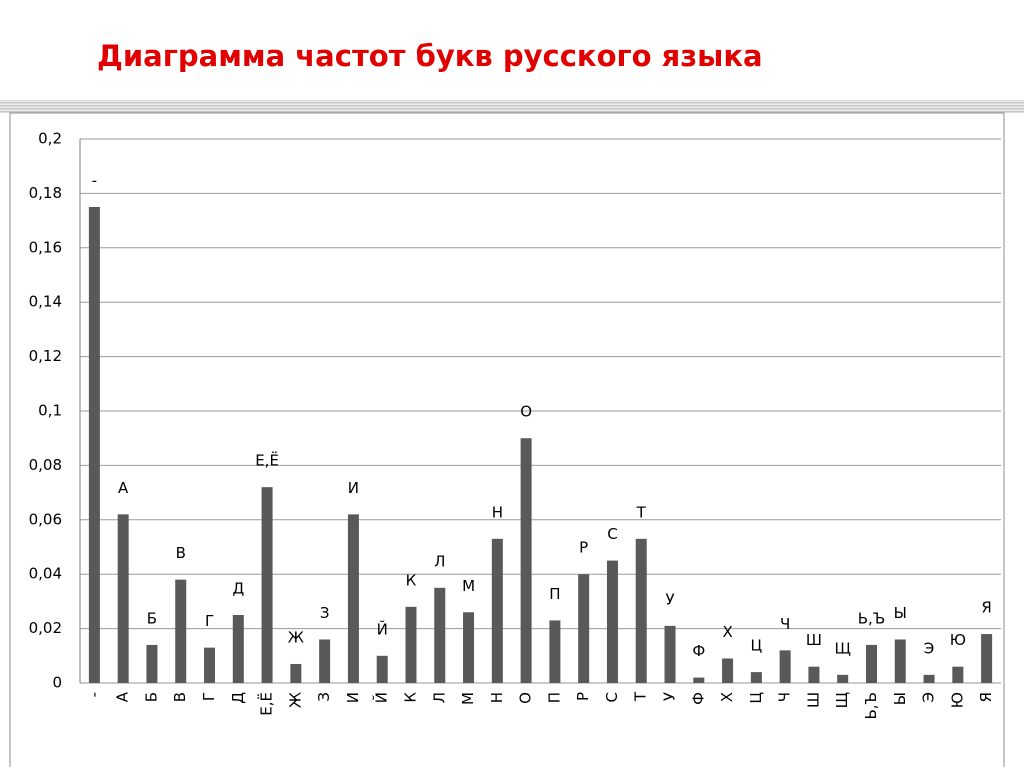 The height and width of the screenshot is (771, 1024). I want to click on x-tick-label: Р, so click(583, 696).